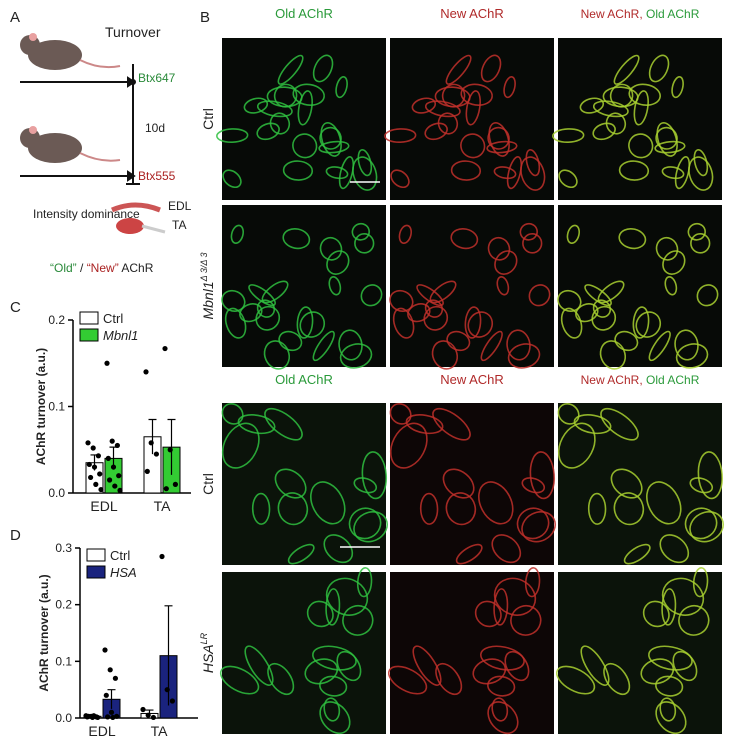 The height and width of the screenshot is (754, 744). What do you see at coordinates (138, 218) in the screenshot?
I see `muscle-icon` at bounding box center [138, 218].